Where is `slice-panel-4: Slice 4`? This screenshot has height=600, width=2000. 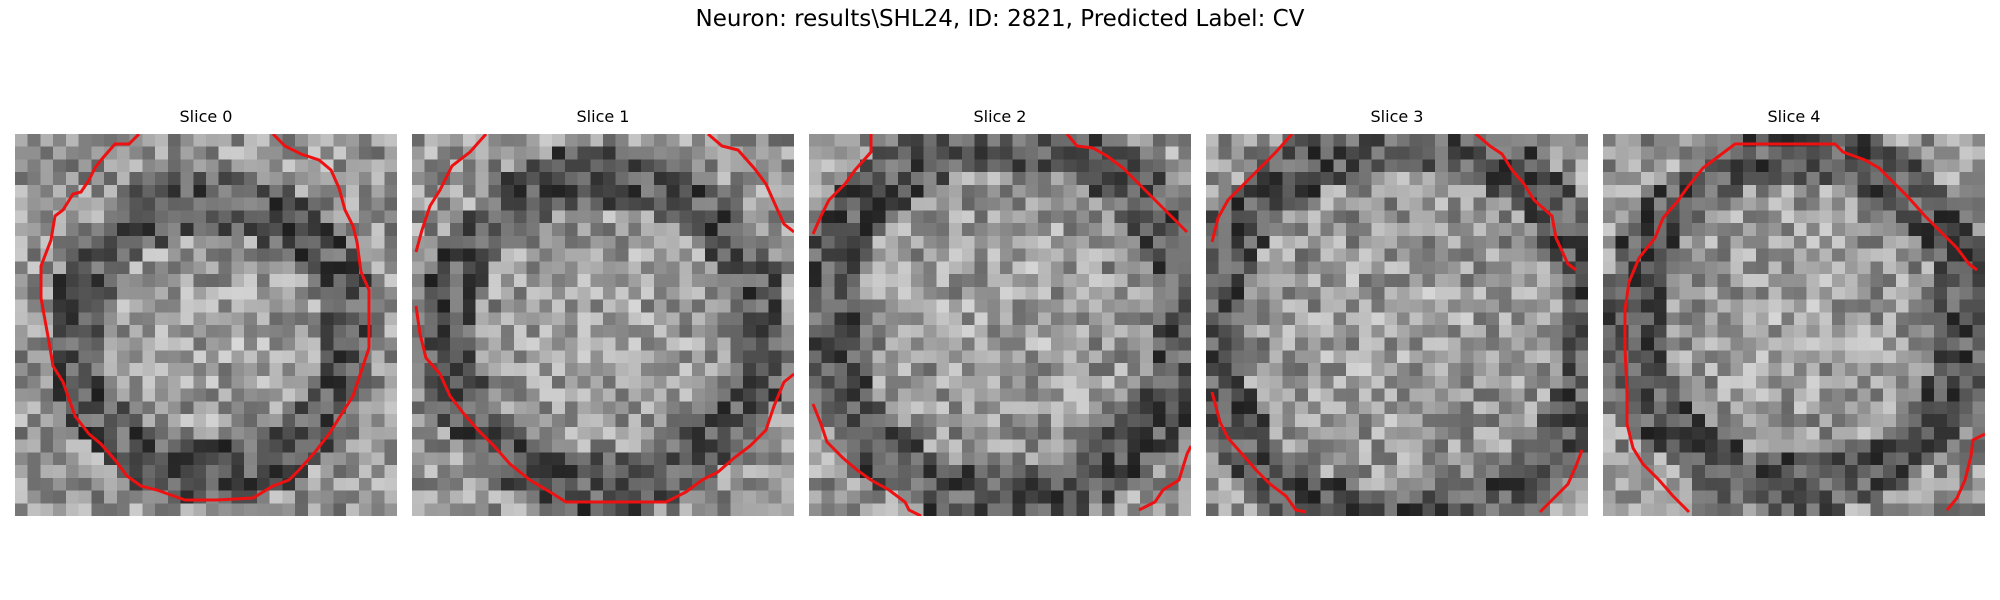
slice-panel-4: Slice 4 is located at coordinates (1794, 311).